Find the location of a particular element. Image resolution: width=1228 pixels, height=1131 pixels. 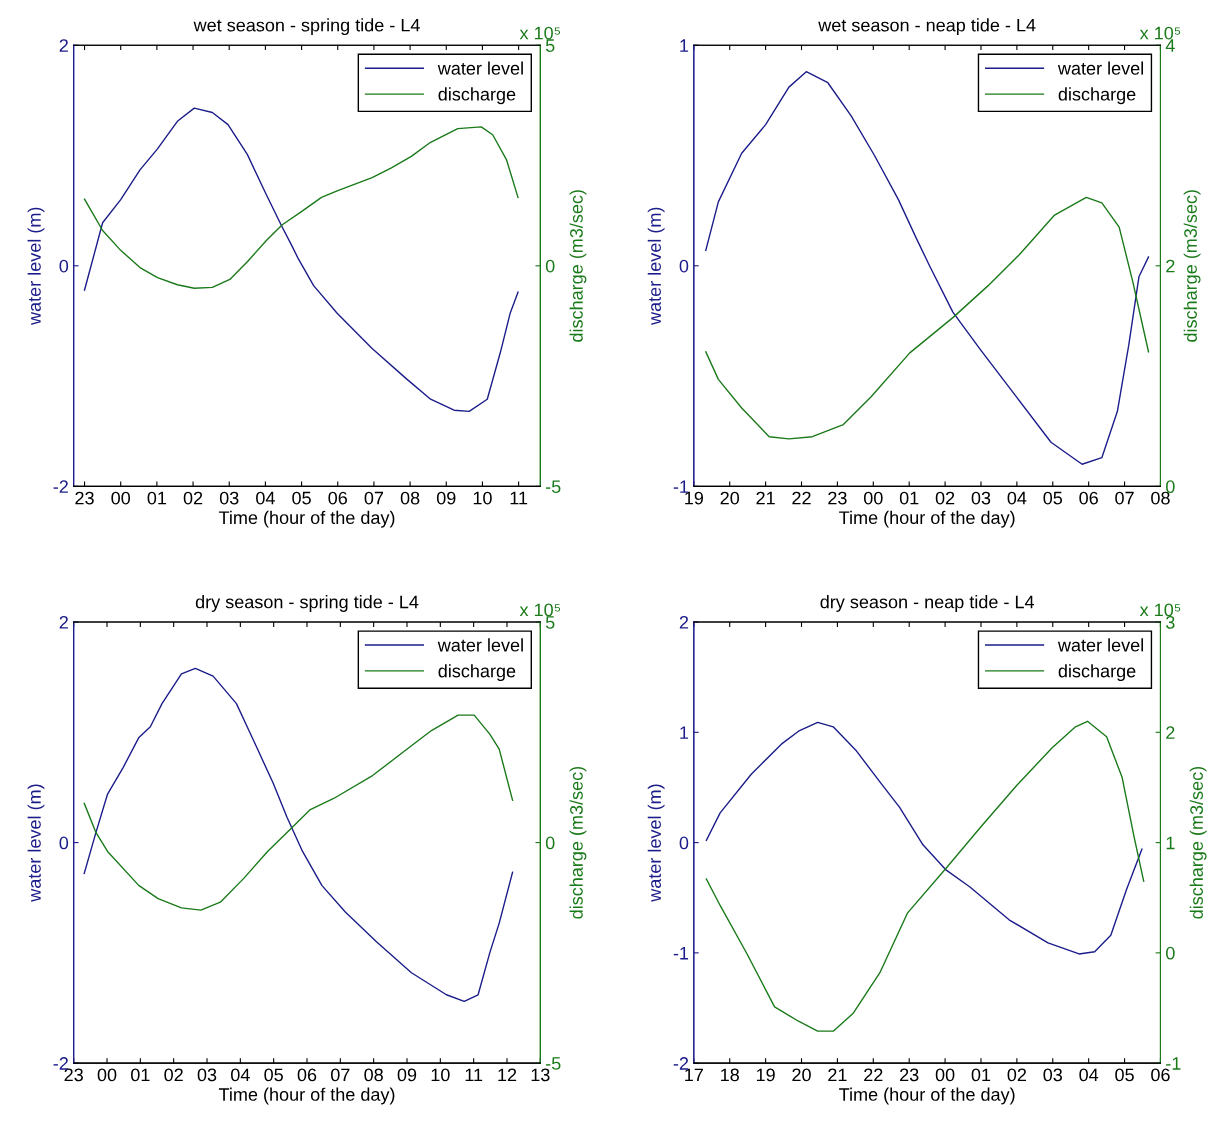

chart-title: wet season - neap tide - L4 is located at coordinates (927, 27).